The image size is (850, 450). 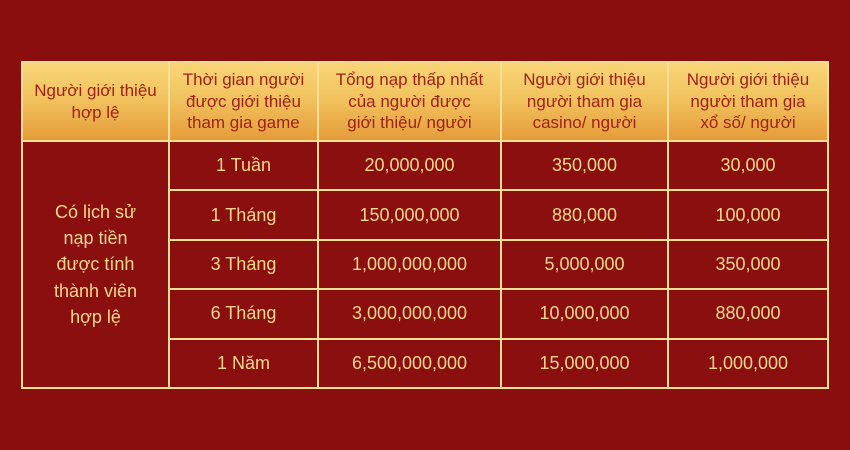 I want to click on table-row: 1 Tháng 150,000,000 880,000 100,000, so click(x=425, y=215).